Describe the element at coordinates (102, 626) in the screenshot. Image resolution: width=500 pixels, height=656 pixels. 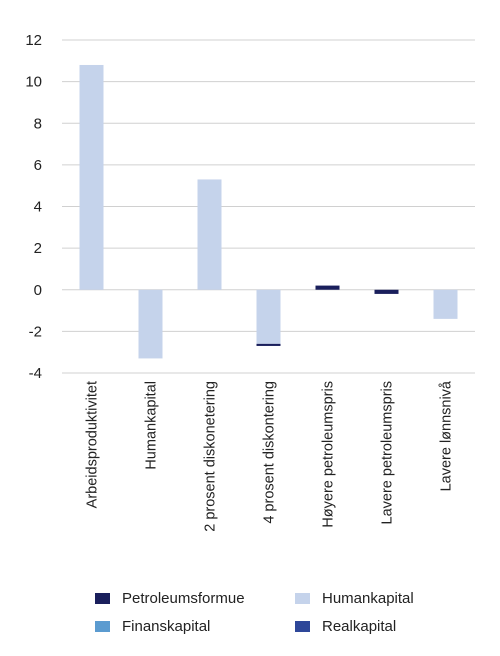
I see `legend-swatch-finanskapital` at that location.